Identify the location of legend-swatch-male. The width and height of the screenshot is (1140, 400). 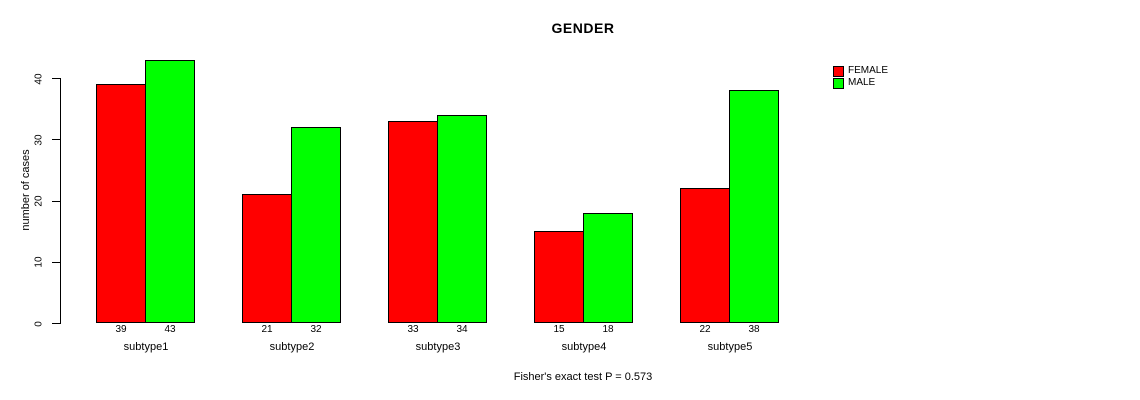
(838, 83).